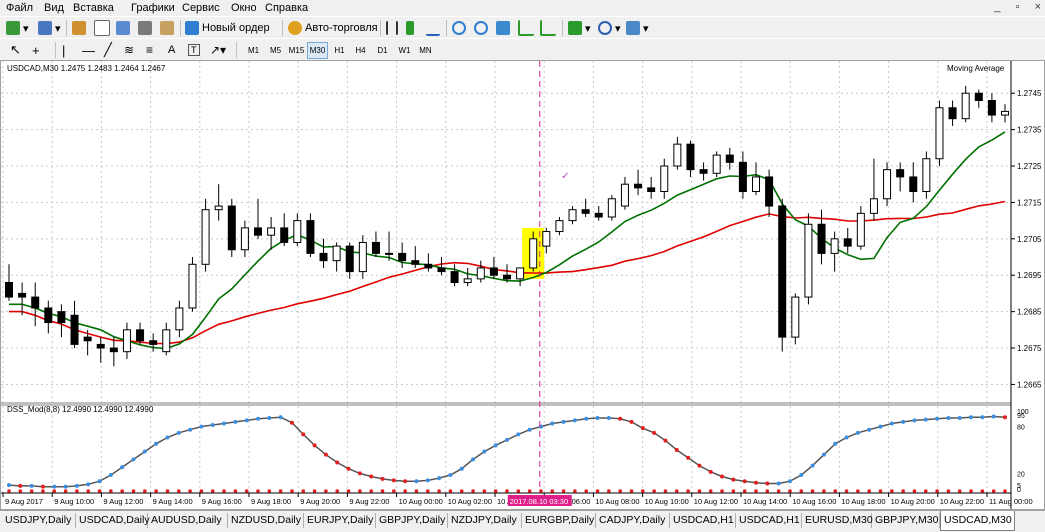 The height and width of the screenshot is (532, 1045). Describe the element at coordinates (609, 28) in the screenshot. I see `periods-button: ▾` at that location.